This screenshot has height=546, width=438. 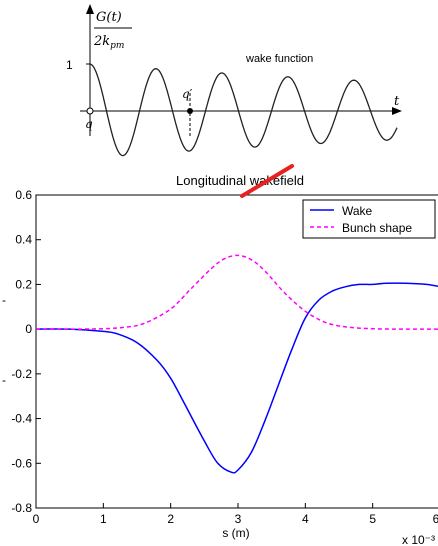 I want to click on legend-wake-label: Wake, so click(x=357, y=211).